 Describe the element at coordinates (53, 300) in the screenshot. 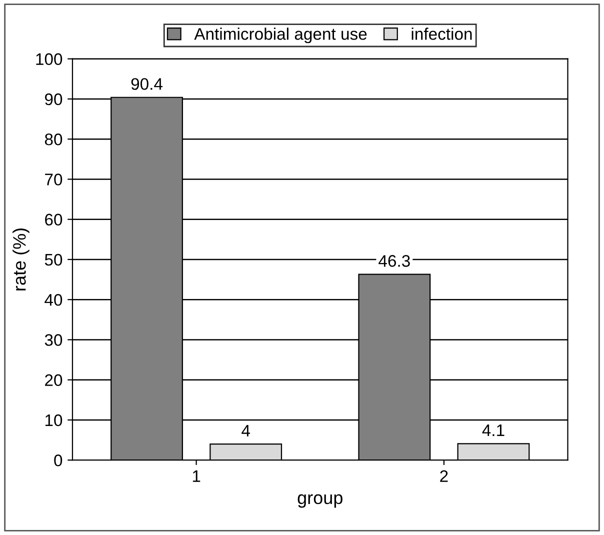

I see `y-tick-label: 40` at that location.